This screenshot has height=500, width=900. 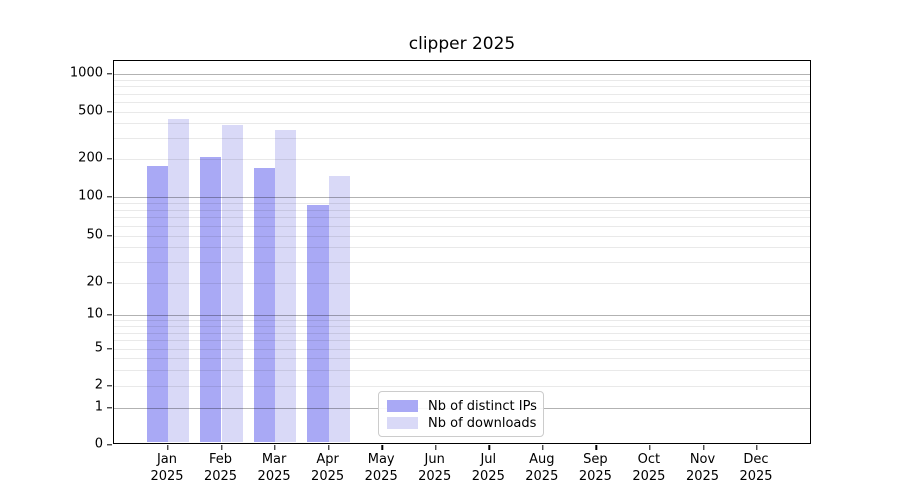 What do you see at coordinates (98, 385) in the screenshot?
I see `y-tick-label: 2` at bounding box center [98, 385].